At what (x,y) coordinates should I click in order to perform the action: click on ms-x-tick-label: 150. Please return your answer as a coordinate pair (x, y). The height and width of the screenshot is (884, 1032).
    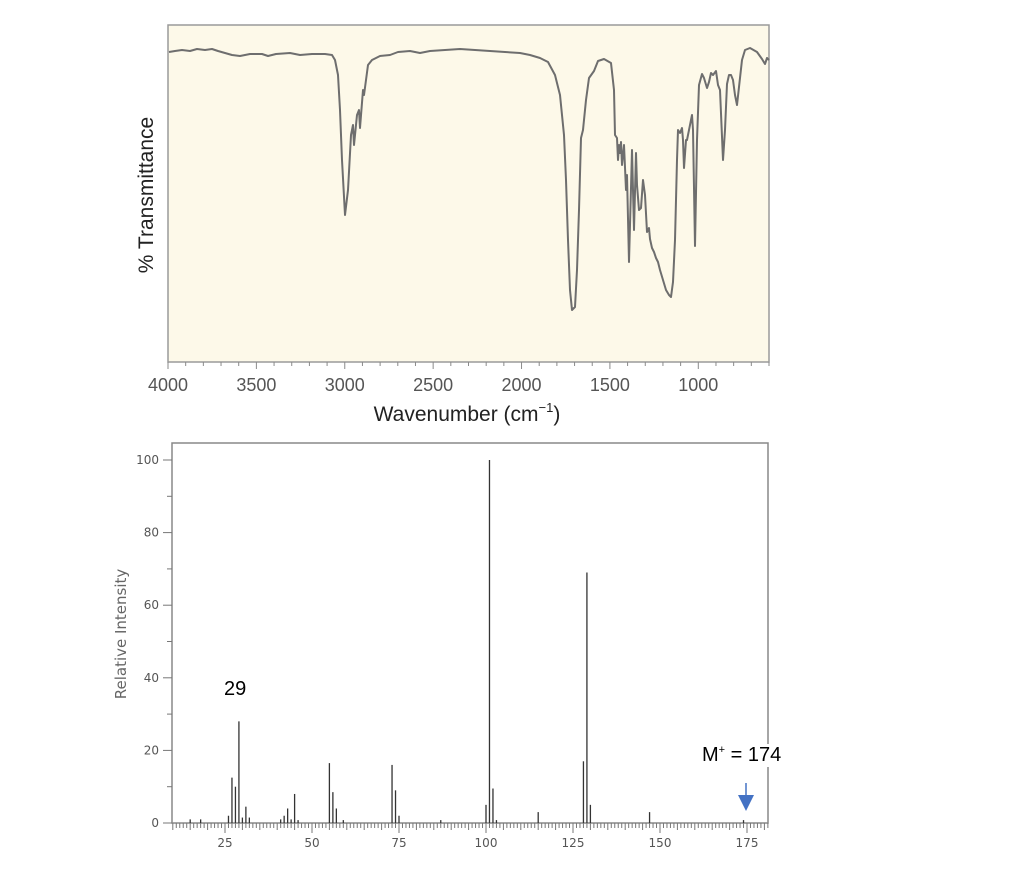
    Looking at the image, I should click on (660, 843).